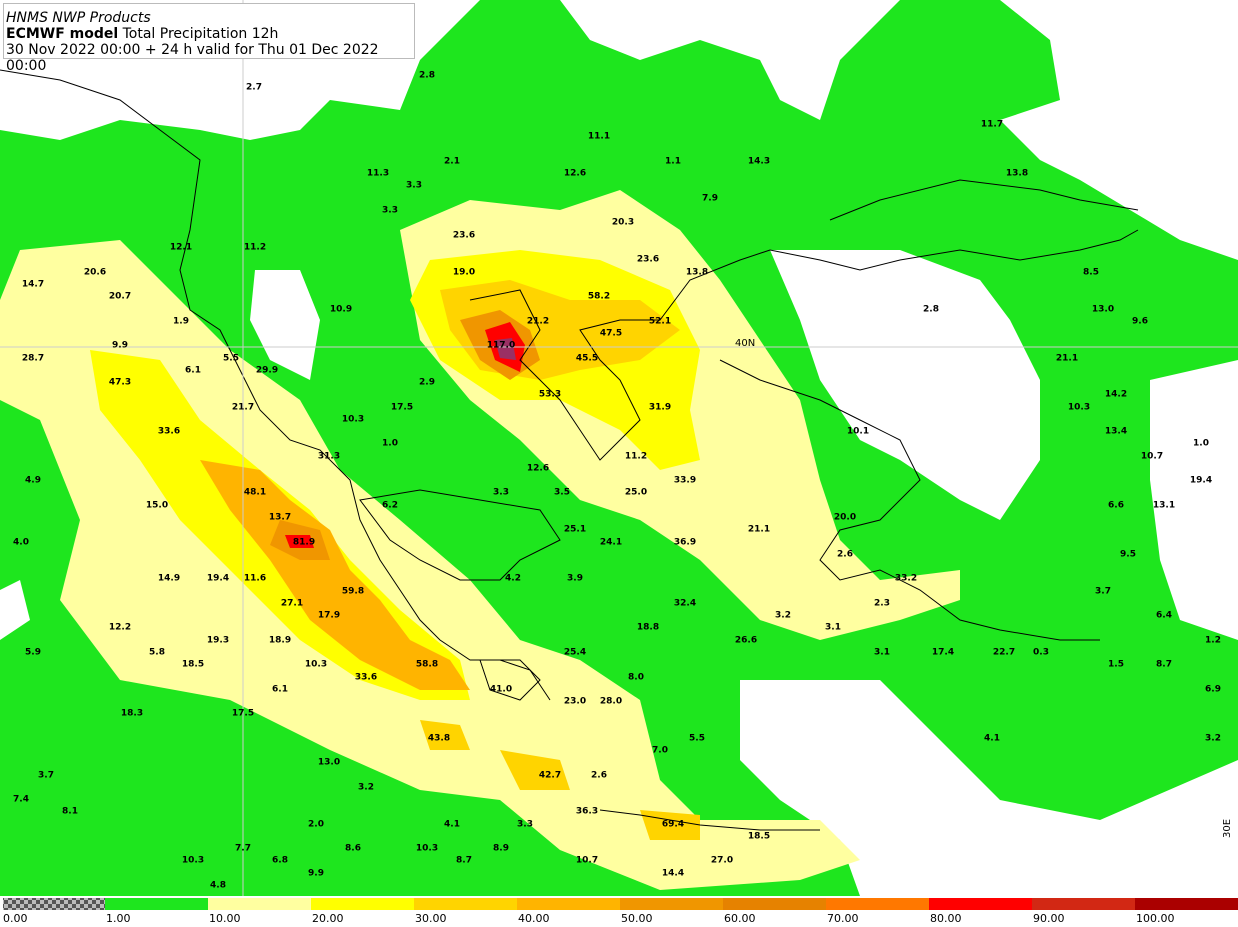 This screenshot has height=927, width=1238. Describe the element at coordinates (120, 297) in the screenshot. I see `value-label: 20.7` at that location.